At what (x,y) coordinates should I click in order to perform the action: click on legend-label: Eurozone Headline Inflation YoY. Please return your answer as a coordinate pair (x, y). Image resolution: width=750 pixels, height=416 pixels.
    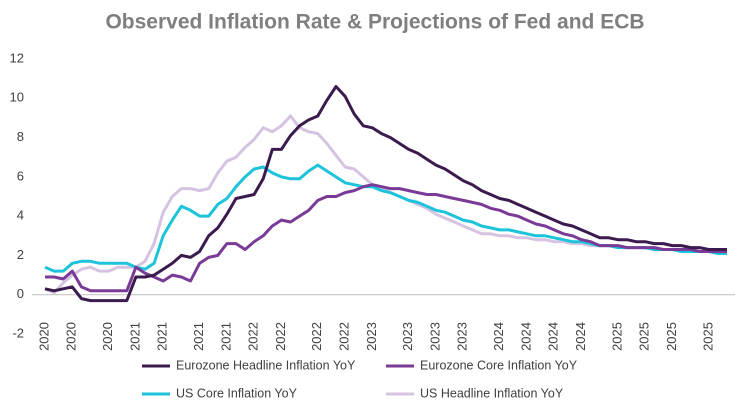
    Looking at the image, I should click on (266, 365).